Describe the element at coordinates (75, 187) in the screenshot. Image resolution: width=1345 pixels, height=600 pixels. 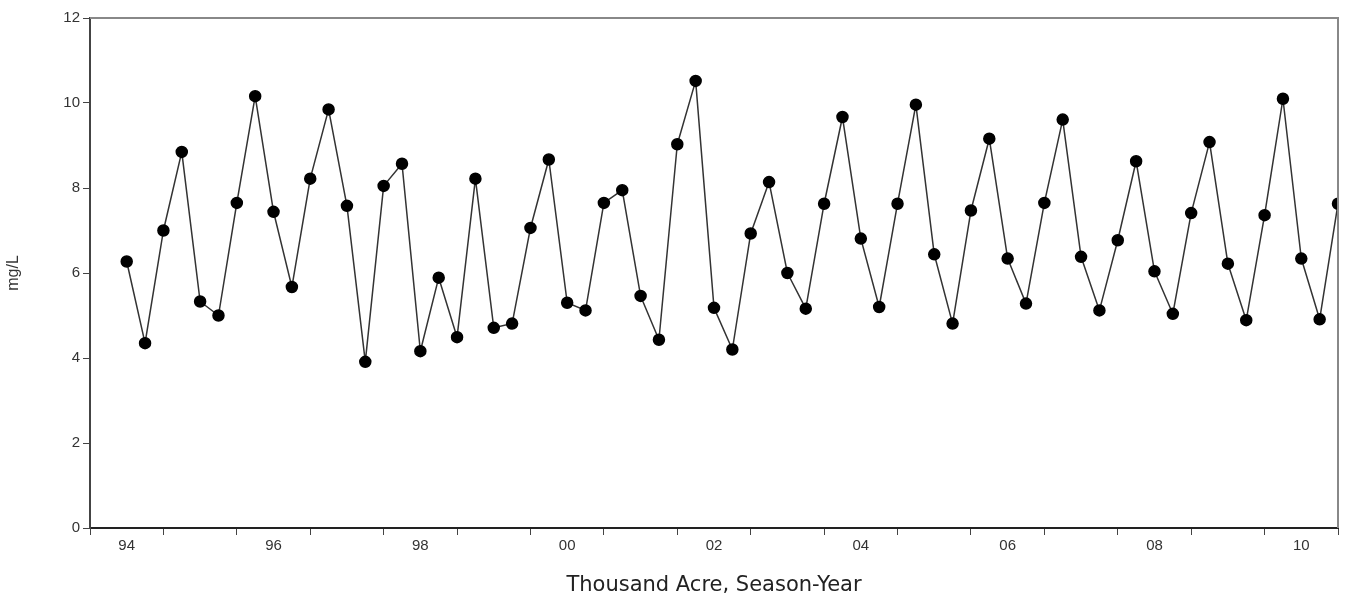
I see `y-tick-label: 8` at that location.